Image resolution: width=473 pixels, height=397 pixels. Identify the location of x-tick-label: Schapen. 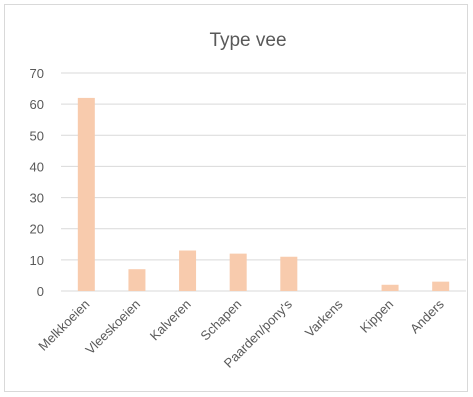
(220, 320).